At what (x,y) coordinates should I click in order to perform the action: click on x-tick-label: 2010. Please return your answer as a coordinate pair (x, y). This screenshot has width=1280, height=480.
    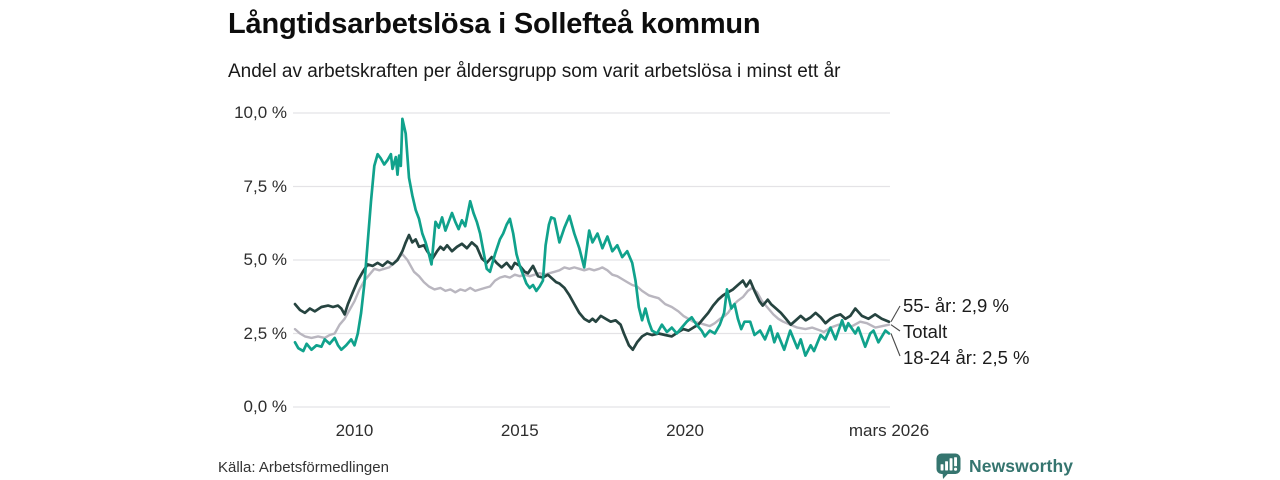
    Looking at the image, I should click on (354, 430).